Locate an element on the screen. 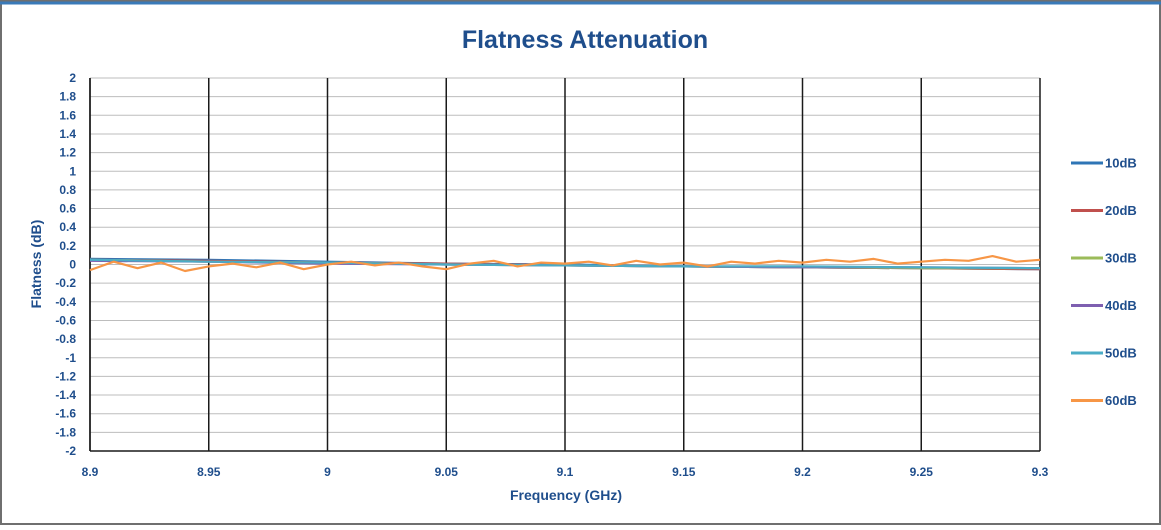 The image size is (1161, 530). y-tick-label: -0.6 is located at coordinates (65, 320).